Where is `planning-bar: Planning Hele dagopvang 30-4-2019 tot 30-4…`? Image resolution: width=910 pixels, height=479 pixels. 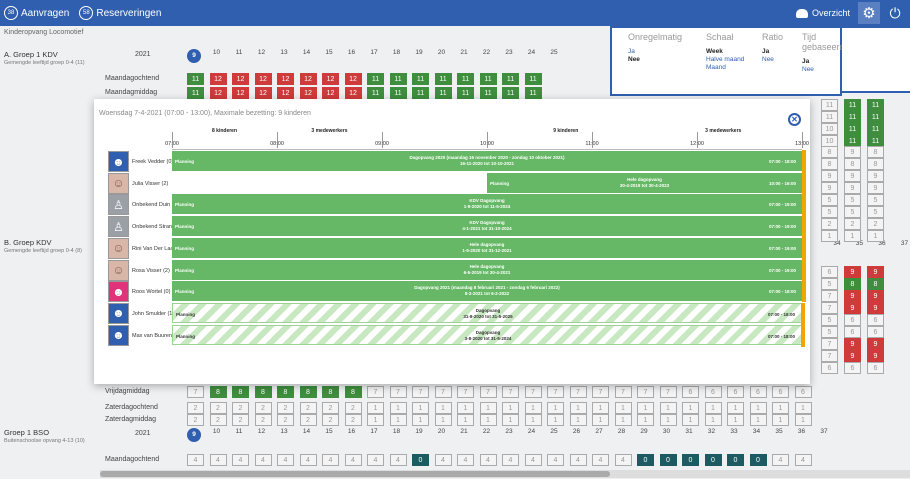 planning-bar: Planning Hele dagopvang 30-4-2019 tot 30-4… is located at coordinates (646, 182).